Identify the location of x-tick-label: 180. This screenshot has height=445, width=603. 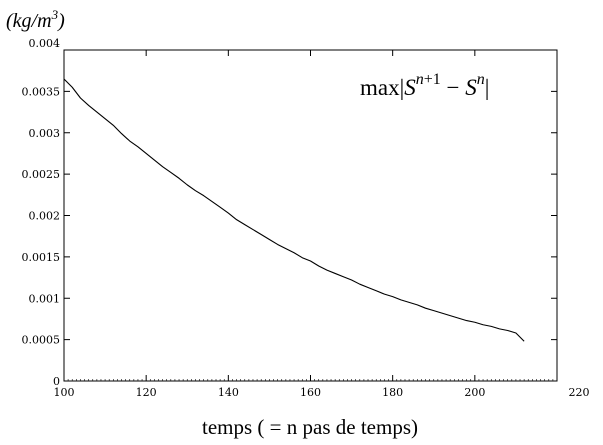
(392, 392).